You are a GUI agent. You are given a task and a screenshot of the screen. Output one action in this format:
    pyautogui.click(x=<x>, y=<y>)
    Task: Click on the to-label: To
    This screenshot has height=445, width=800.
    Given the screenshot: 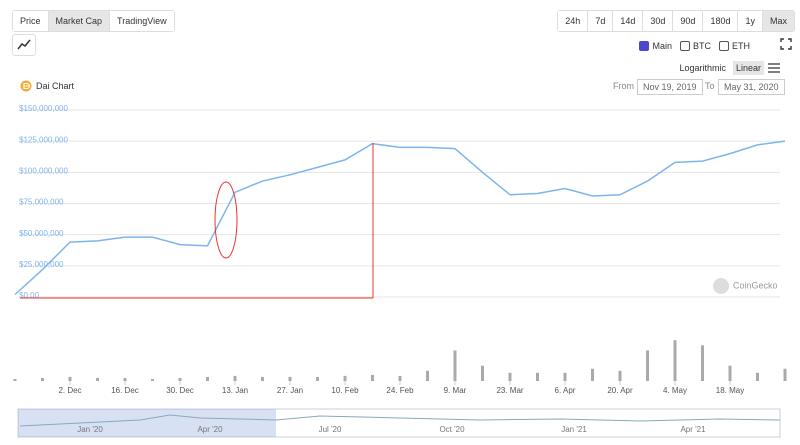 What is the action you would take?
    pyautogui.click(x=710, y=86)
    